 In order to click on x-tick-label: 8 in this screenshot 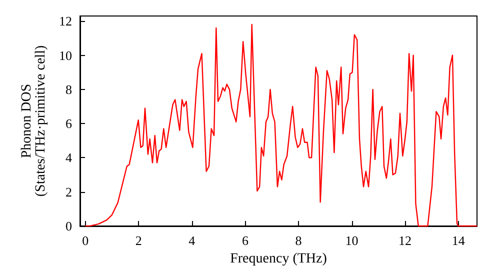, I will do `click(298, 240)`.